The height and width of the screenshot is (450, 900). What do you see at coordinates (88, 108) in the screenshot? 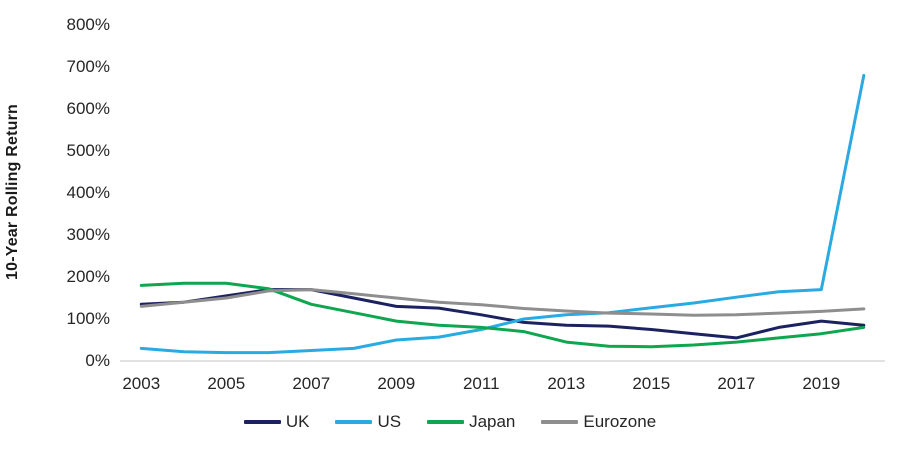
I see `y-tick-label: 600%` at bounding box center [88, 108].